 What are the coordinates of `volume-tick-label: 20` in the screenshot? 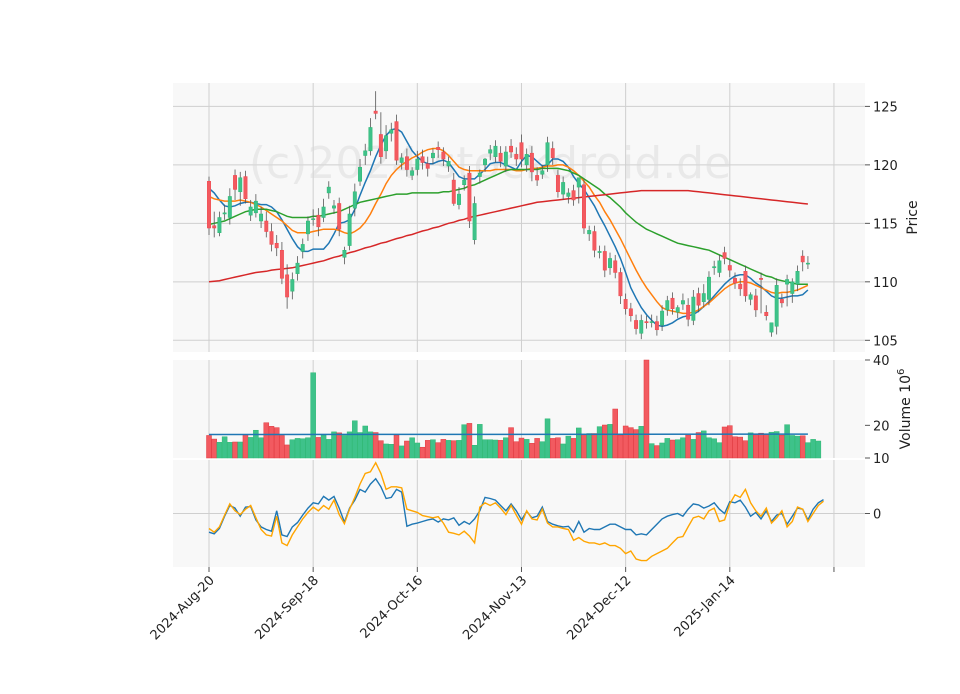 It's located at (881, 426).